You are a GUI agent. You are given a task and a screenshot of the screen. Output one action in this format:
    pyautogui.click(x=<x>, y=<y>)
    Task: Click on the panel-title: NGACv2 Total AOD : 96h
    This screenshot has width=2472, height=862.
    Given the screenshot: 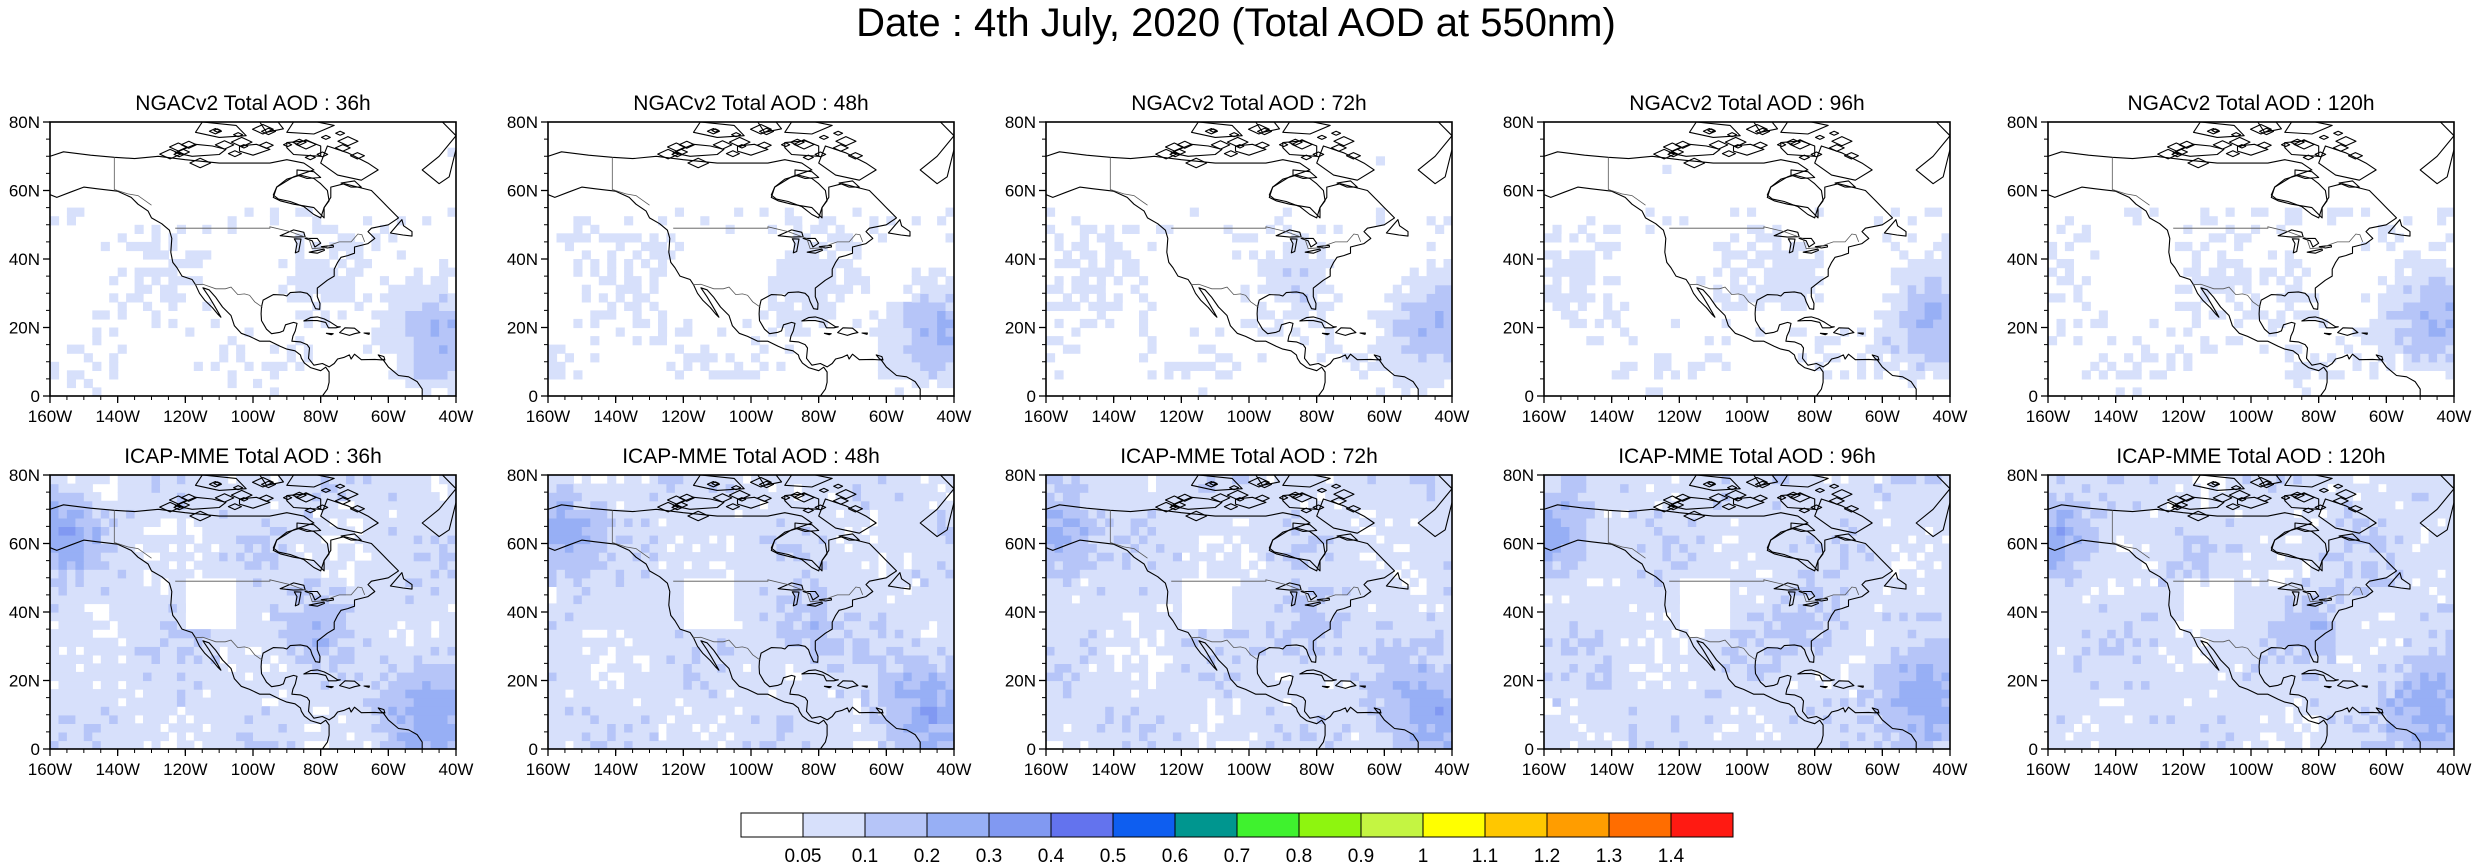 What is the action you would take?
    pyautogui.click(x=1746, y=103)
    